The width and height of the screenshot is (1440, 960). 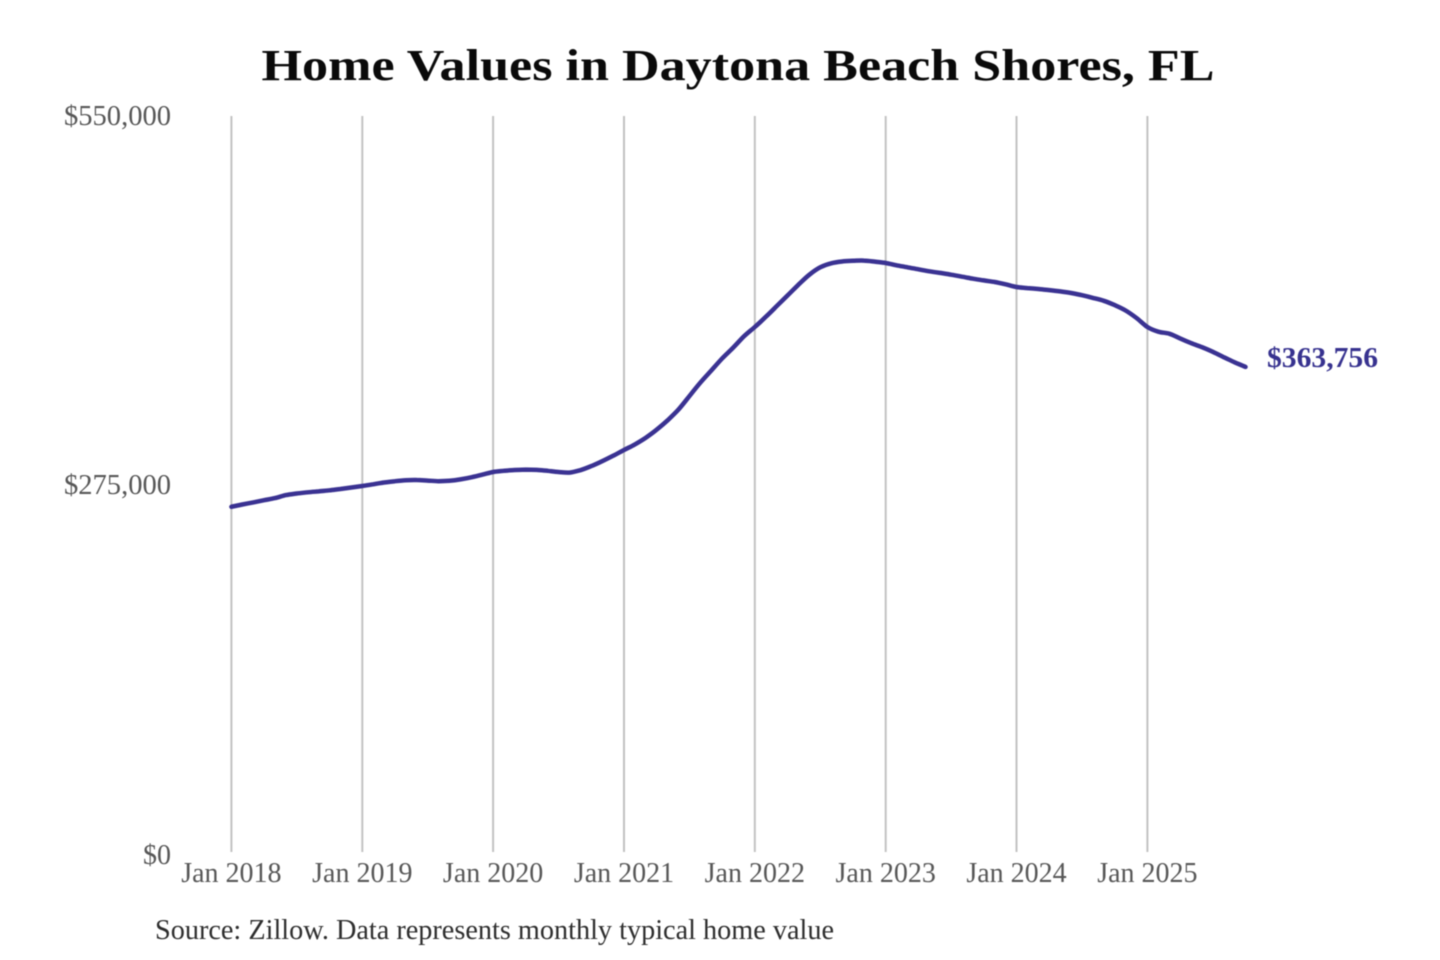 I want to click on svg-text: Jan 2025, so click(x=1147, y=873).